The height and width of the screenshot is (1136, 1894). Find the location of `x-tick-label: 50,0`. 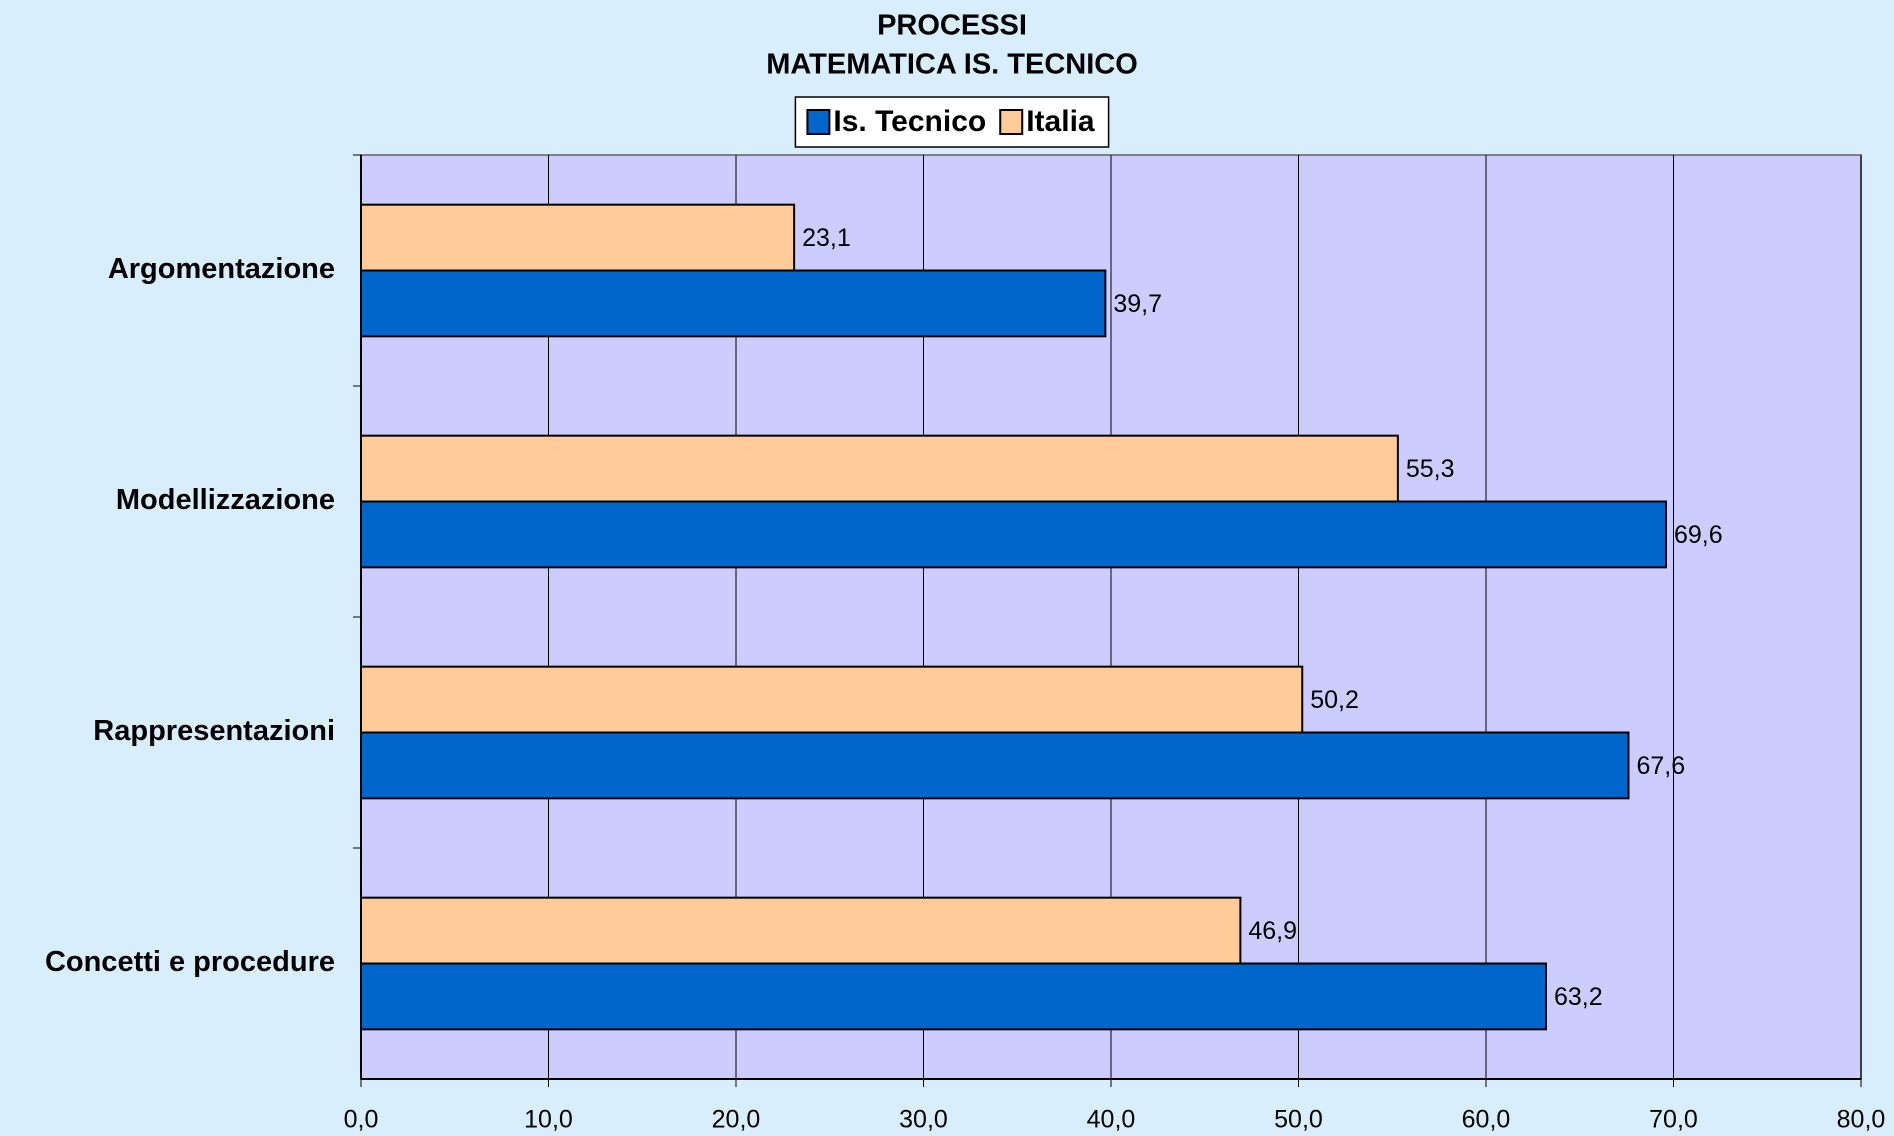

x-tick-label: 50,0 is located at coordinates (1298, 1120).